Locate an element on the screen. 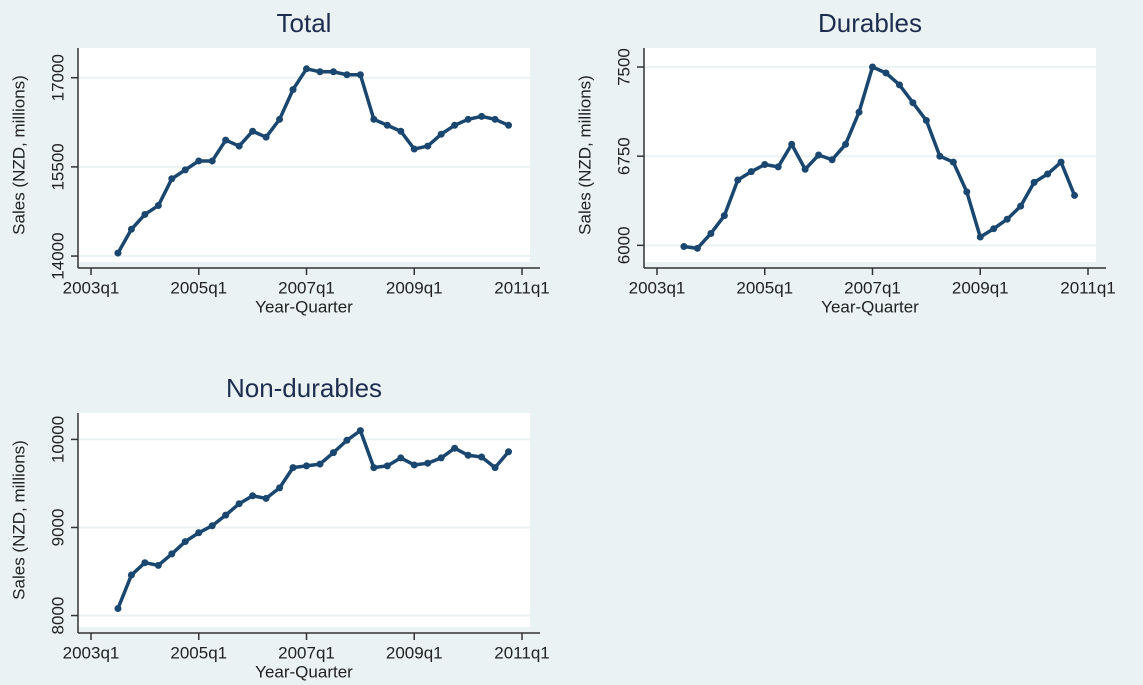 This screenshot has width=1143, height=685. y-tick-label: 8000 is located at coordinates (57, 616).